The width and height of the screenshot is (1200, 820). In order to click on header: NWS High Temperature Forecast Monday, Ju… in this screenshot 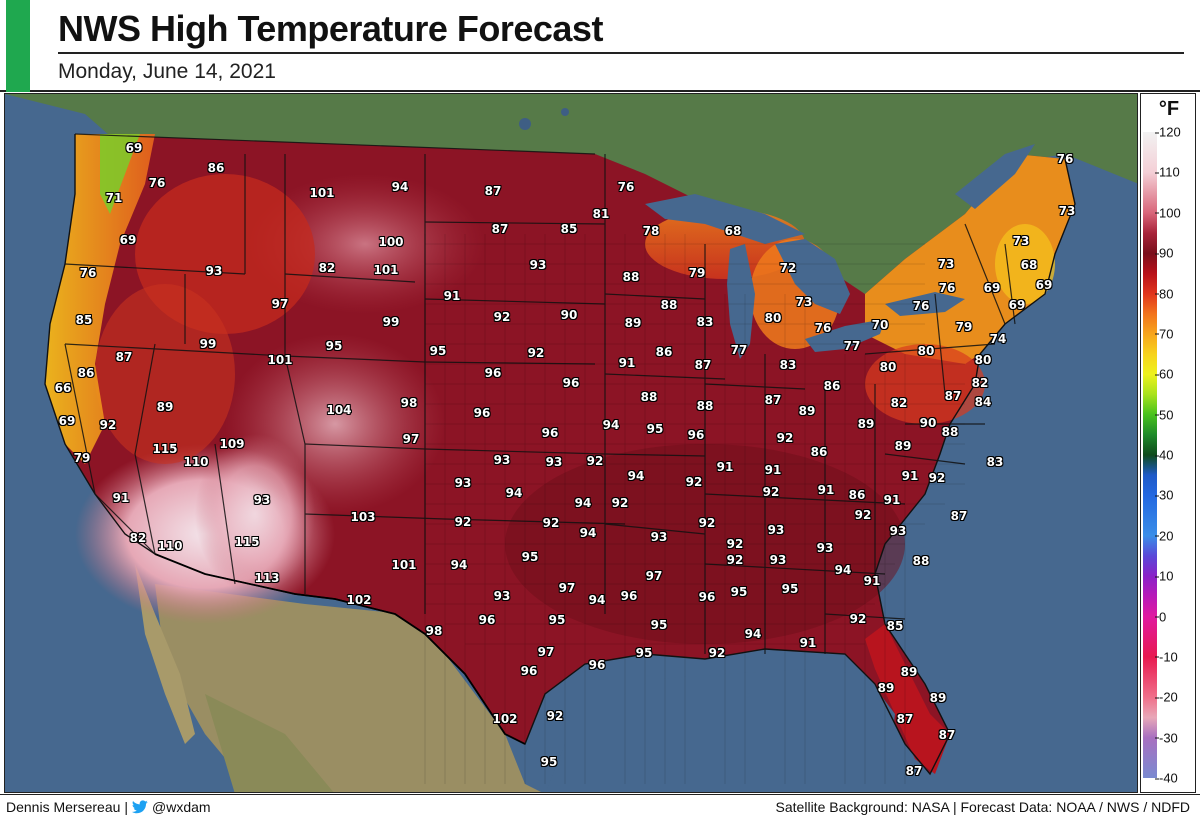, I will do `click(600, 46)`.